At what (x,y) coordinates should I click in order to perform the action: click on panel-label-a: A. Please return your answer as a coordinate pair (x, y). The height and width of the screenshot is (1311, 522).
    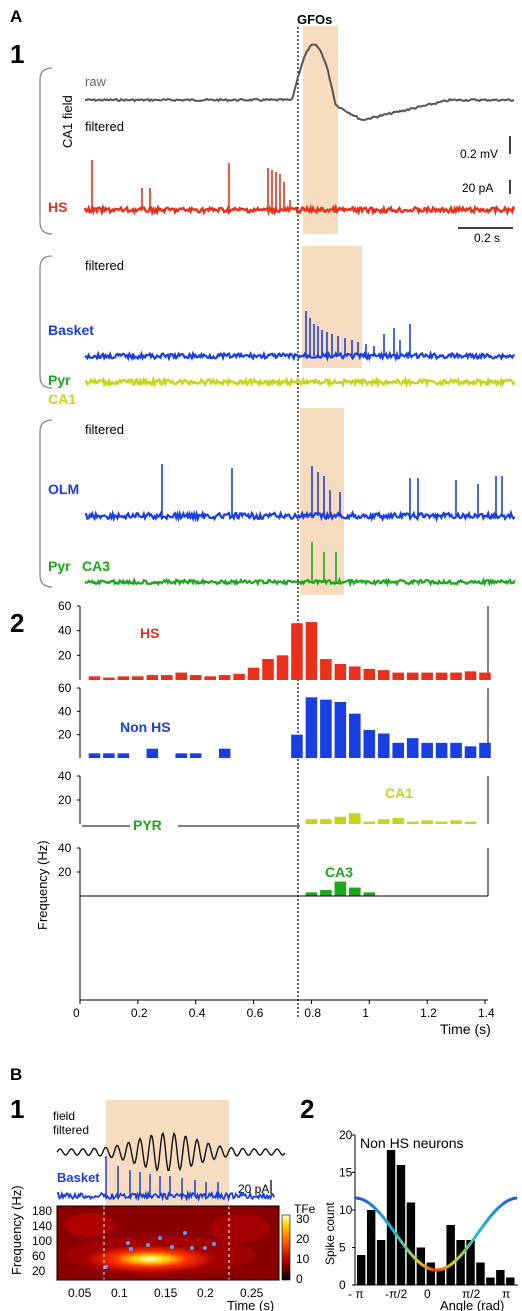
    Looking at the image, I should click on (16, 16).